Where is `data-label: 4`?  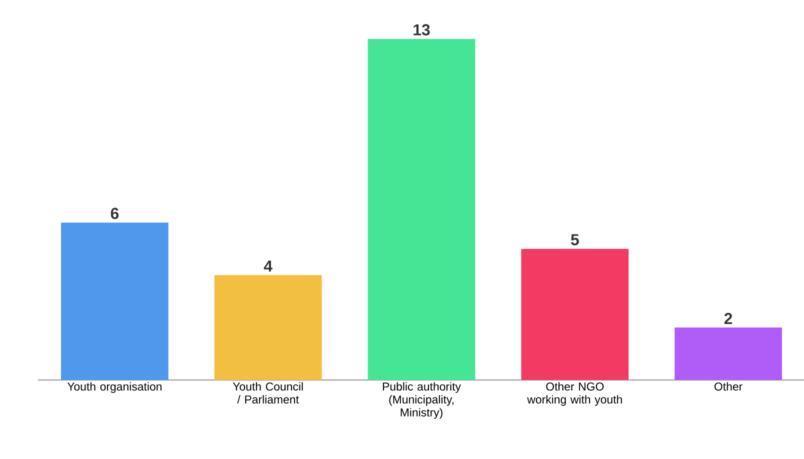
data-label: 4 is located at coordinates (268, 266).